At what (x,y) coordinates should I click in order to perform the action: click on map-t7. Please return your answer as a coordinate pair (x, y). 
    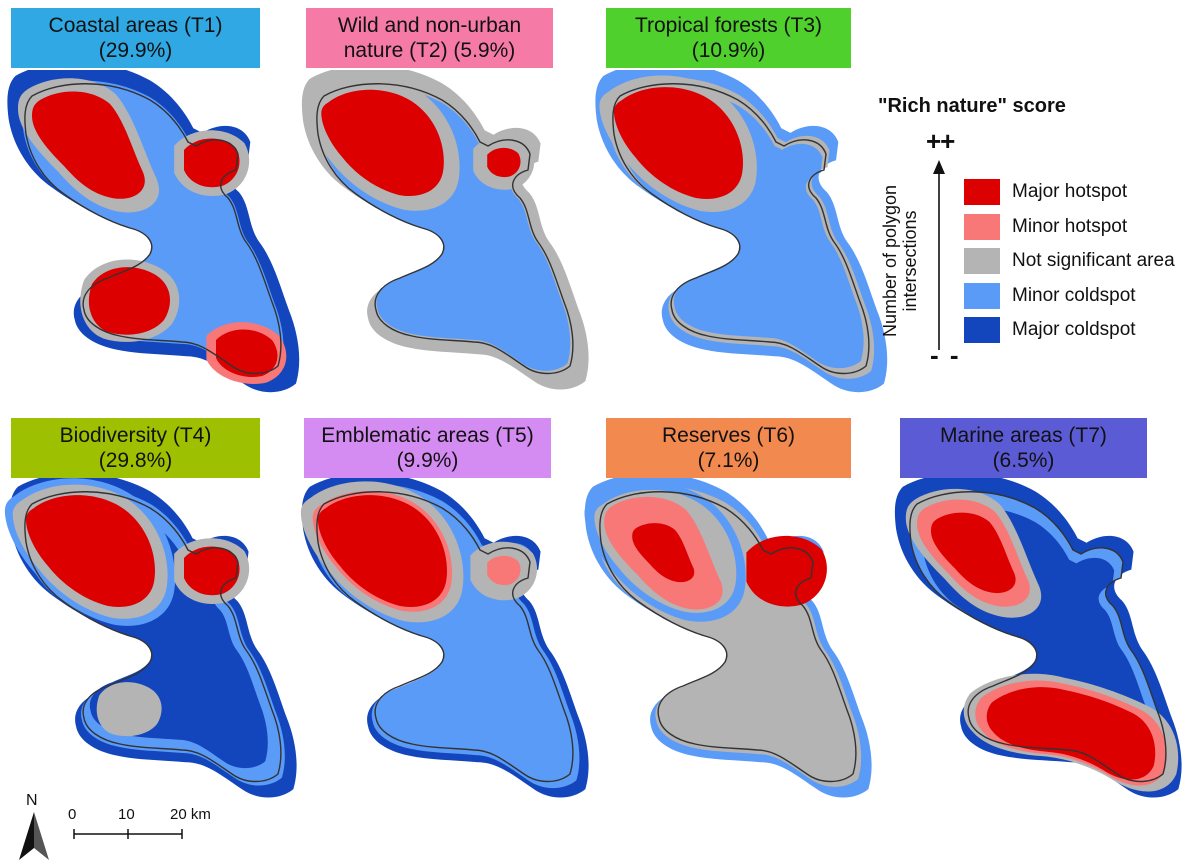
    Looking at the image, I should click on (1038, 638).